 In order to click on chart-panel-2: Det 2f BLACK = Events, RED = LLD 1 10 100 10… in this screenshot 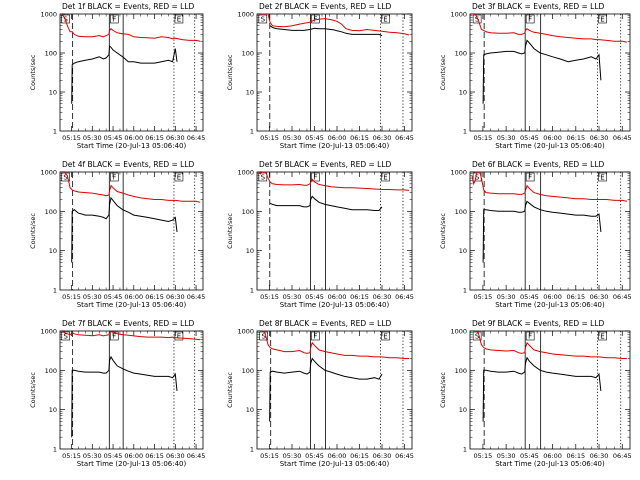, I will do `click(320, 76)`.